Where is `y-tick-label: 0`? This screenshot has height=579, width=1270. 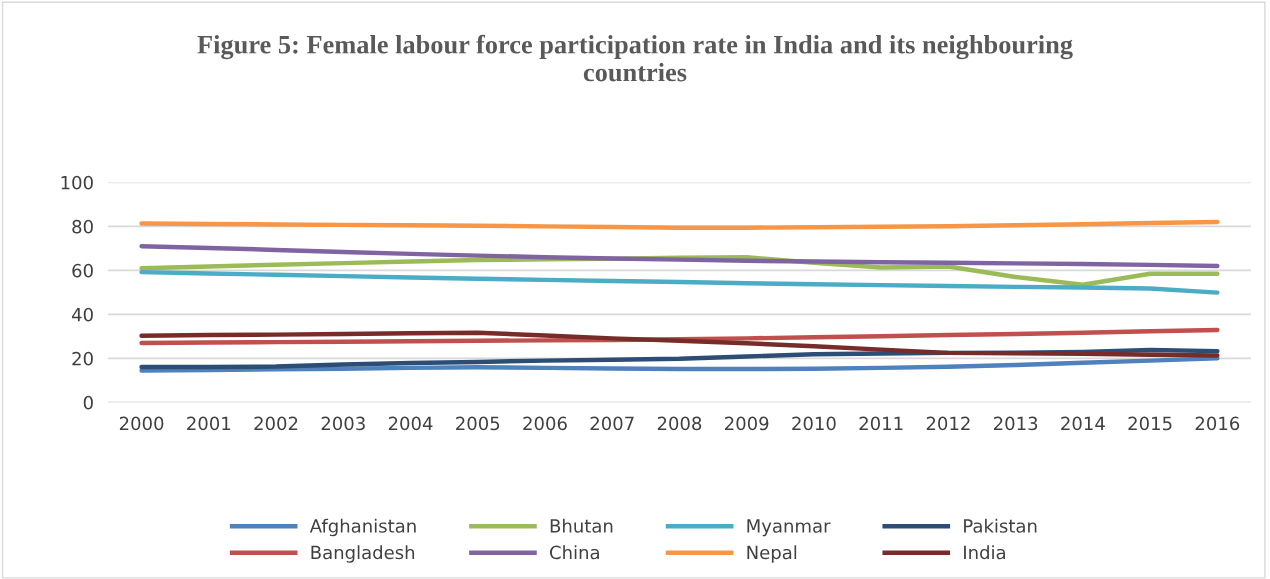
y-tick-label: 0 is located at coordinates (88, 402).